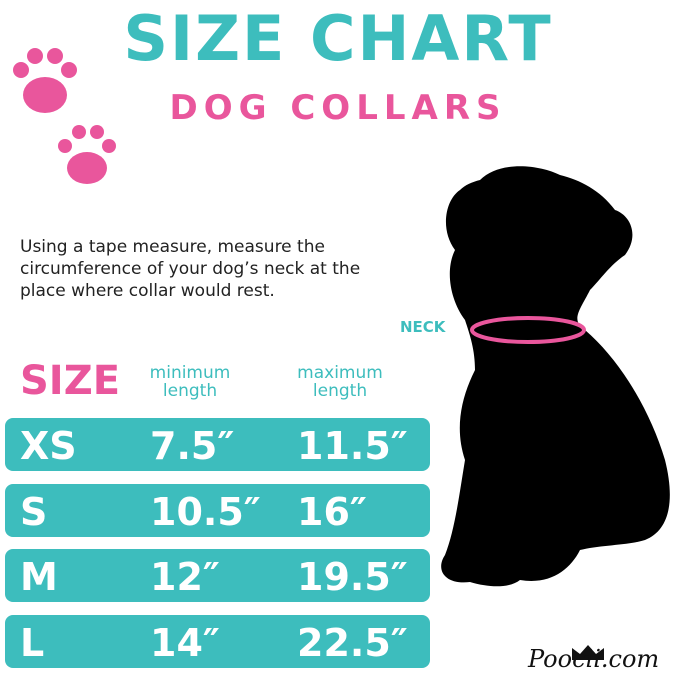 The image size is (676, 695). What do you see at coordinates (34, 512) in the screenshot?
I see `size-cell: S` at bounding box center [34, 512].